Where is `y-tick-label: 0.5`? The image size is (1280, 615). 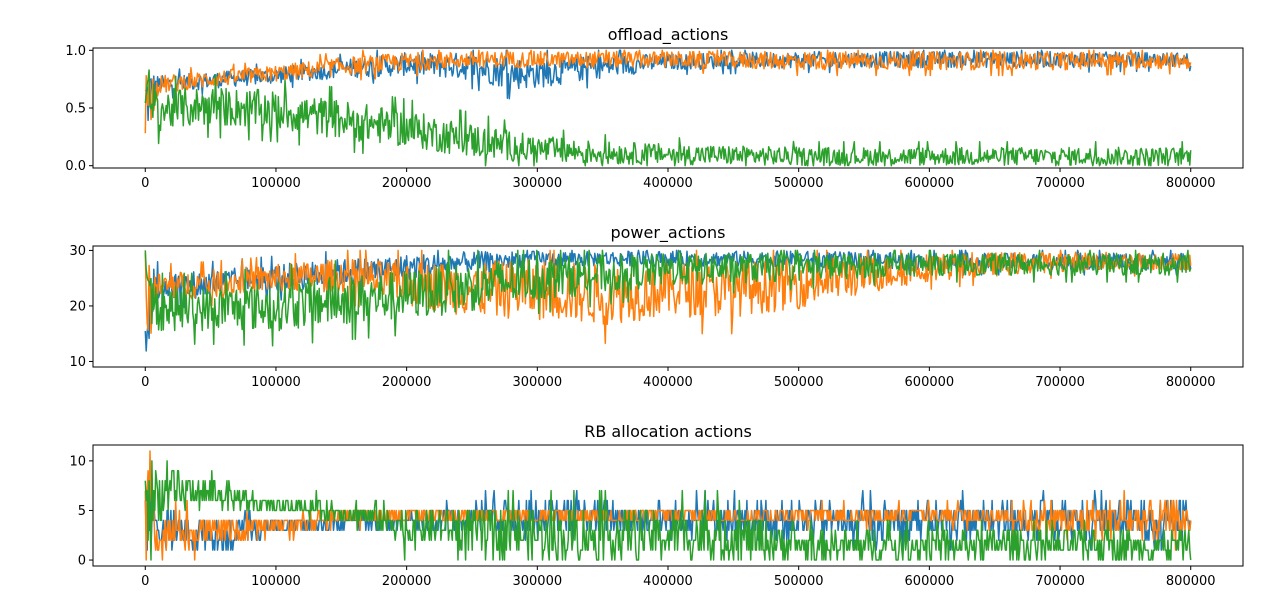
y-tick-label: 0.5 is located at coordinates (75, 109).